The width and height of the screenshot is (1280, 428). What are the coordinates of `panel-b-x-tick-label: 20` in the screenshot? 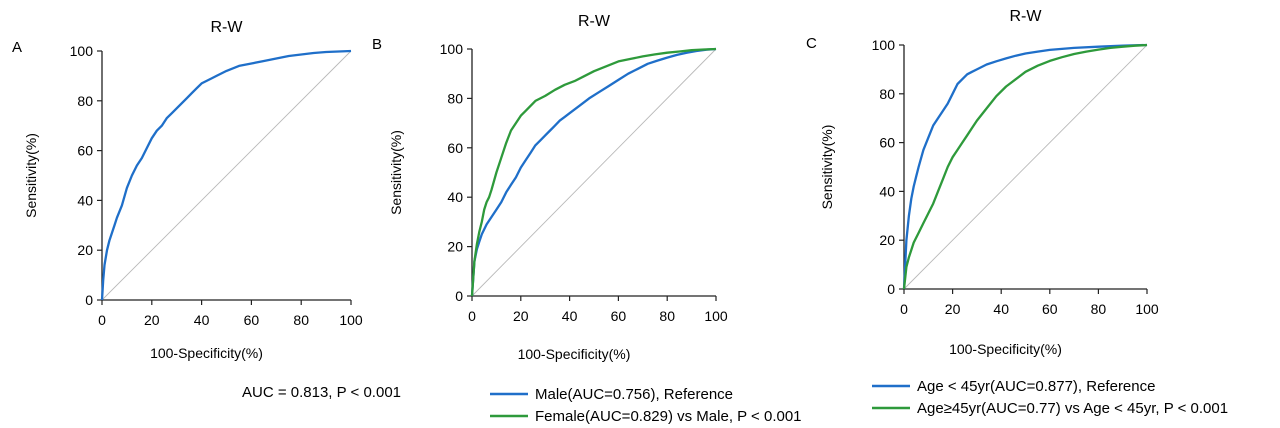 It's located at (521, 316).